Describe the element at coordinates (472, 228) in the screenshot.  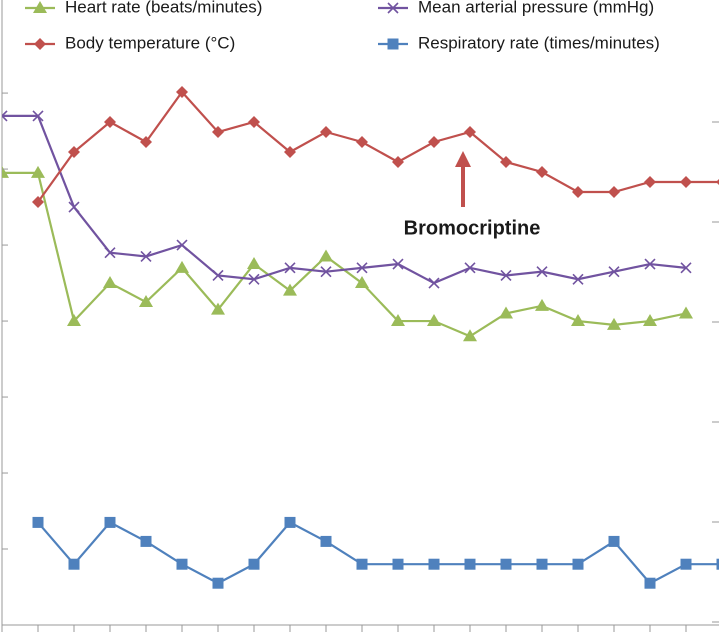
I see `annotation: Bromocriptine` at that location.